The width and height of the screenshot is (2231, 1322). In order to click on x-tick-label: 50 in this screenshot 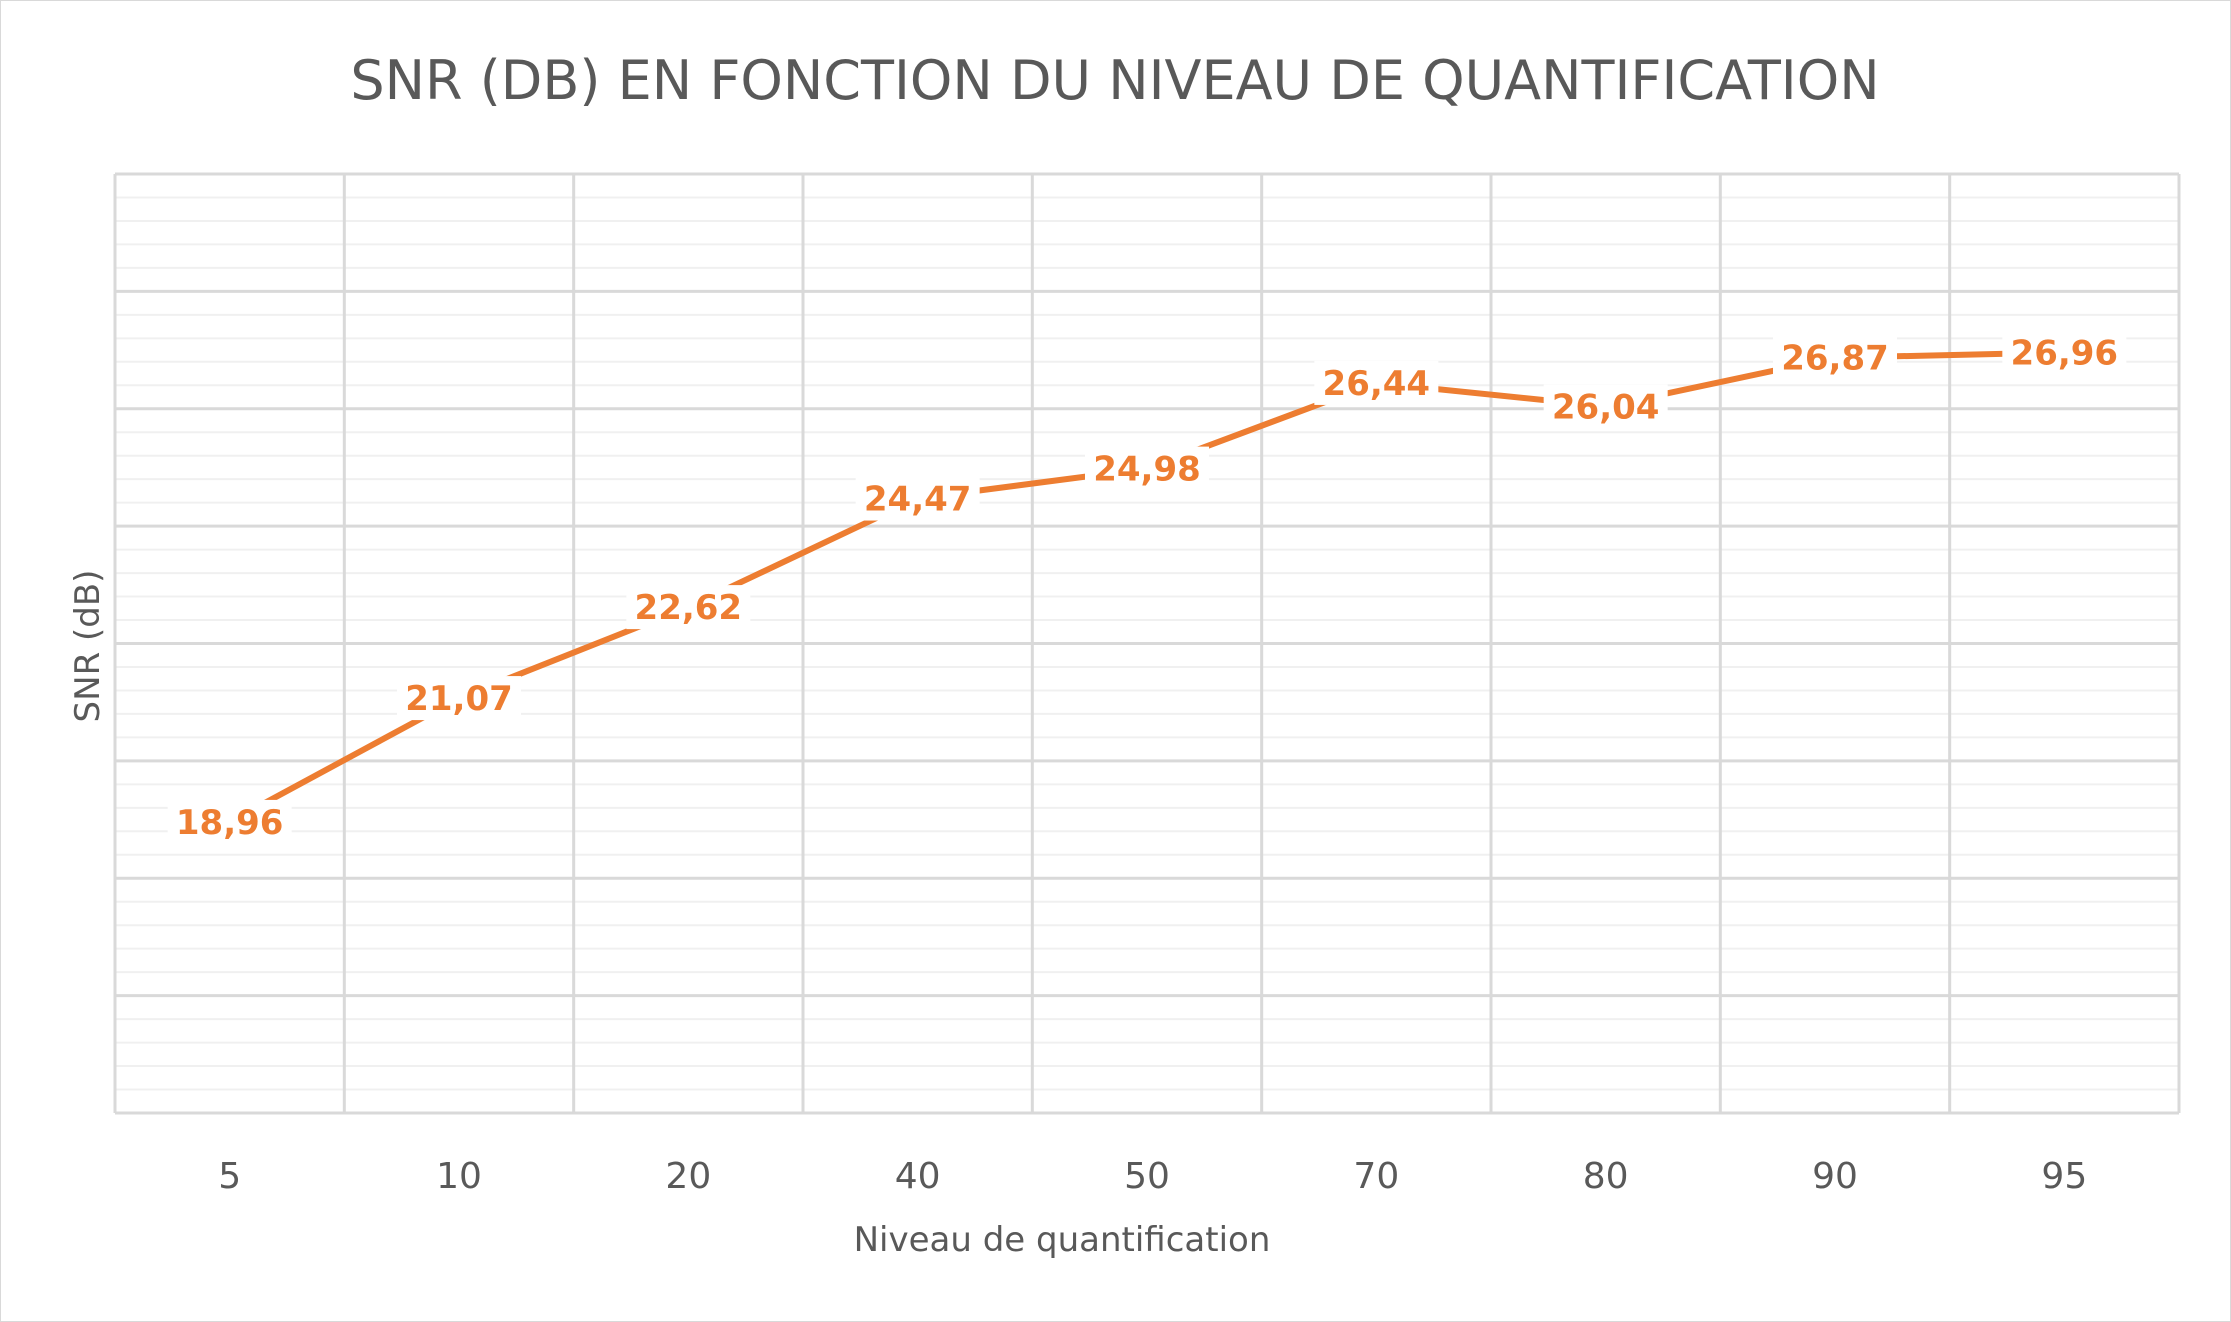, I will do `click(1147, 1176)`.